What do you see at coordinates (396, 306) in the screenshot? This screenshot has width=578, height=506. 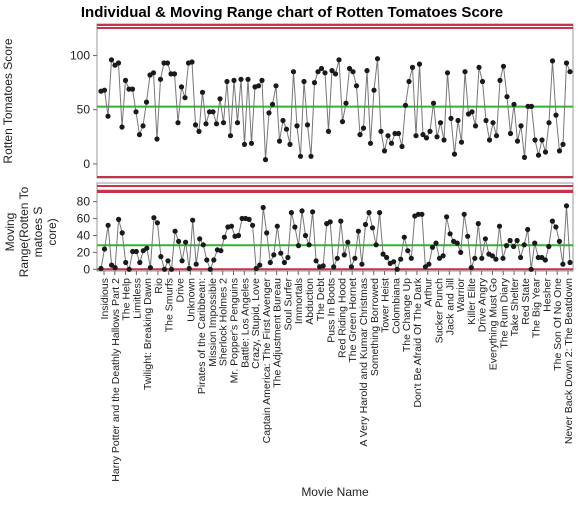 I see `x-tick-label: Colombiana` at bounding box center [396, 306].